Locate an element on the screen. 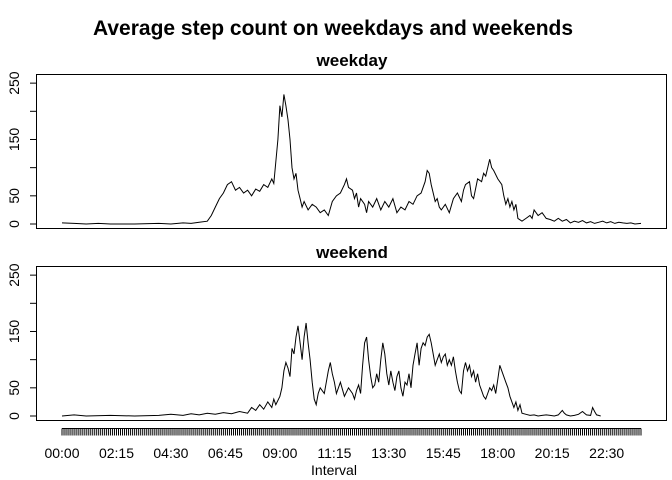  x-tick-label: 22:30 is located at coordinates (606, 453).